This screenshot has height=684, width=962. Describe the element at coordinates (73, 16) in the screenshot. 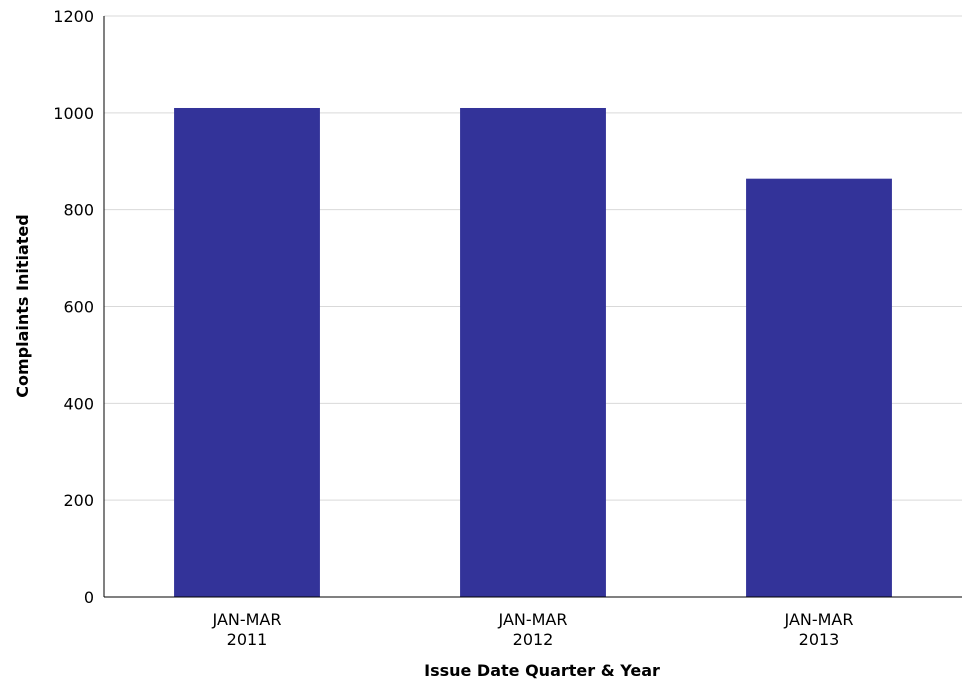

I see `y-tick-label: 1200` at that location.